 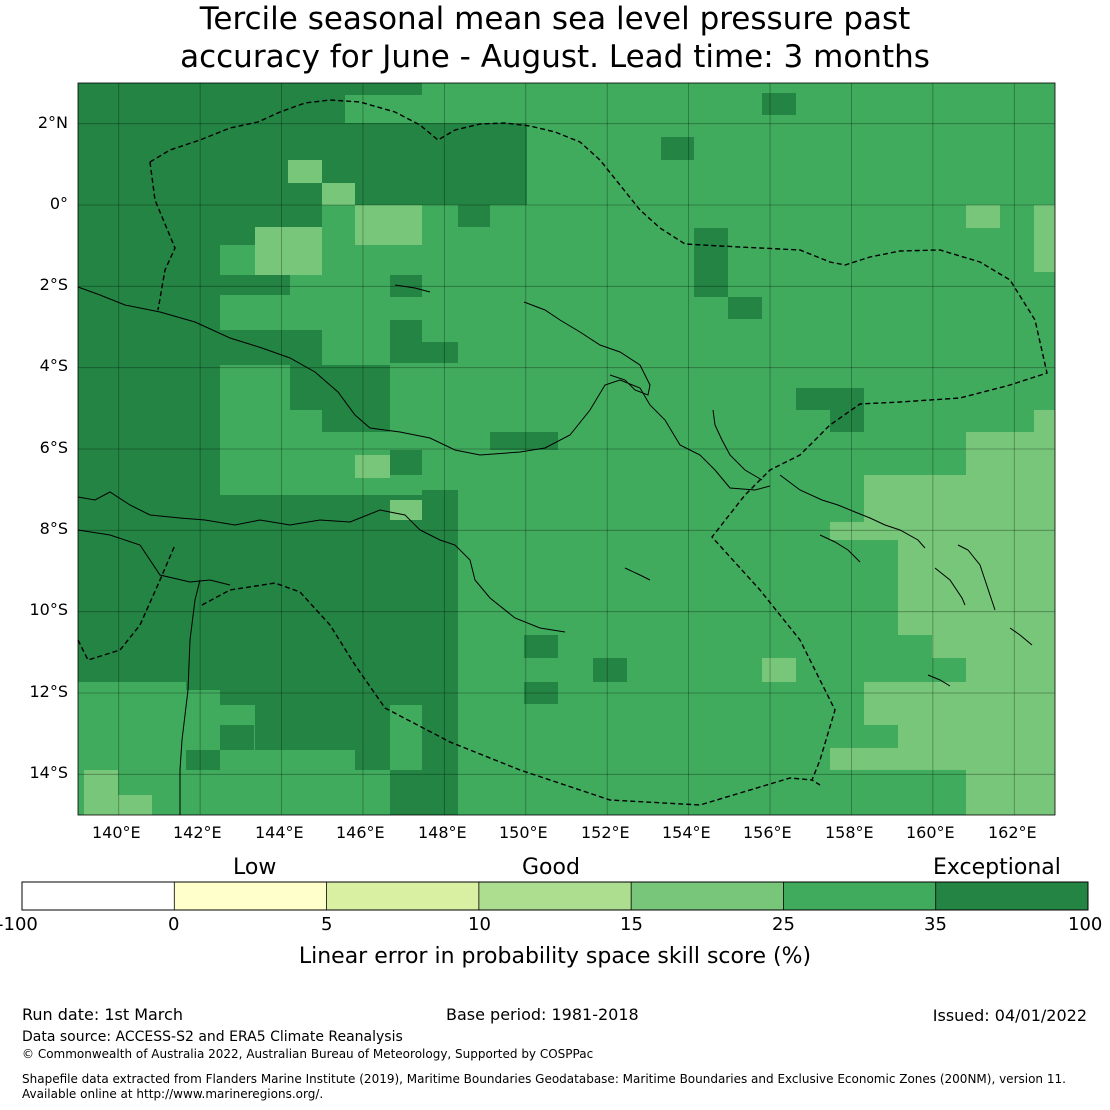 What do you see at coordinates (174, 924) in the screenshot?
I see `colorbar-tick-0: 0` at bounding box center [174, 924].